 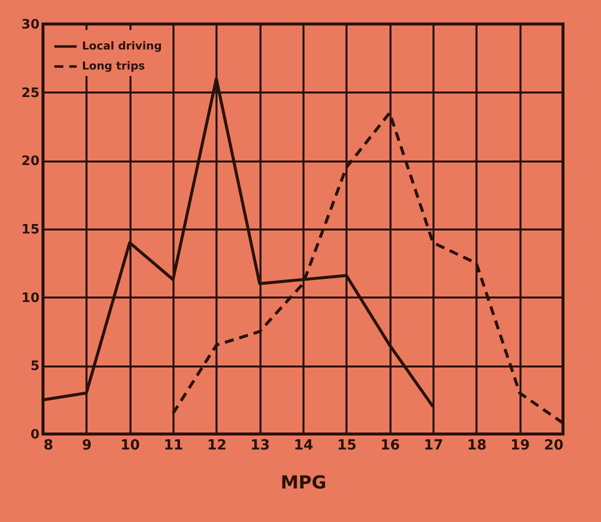 What do you see at coordinates (390, 446) in the screenshot?
I see `x-tick-label: 16` at bounding box center [390, 446].